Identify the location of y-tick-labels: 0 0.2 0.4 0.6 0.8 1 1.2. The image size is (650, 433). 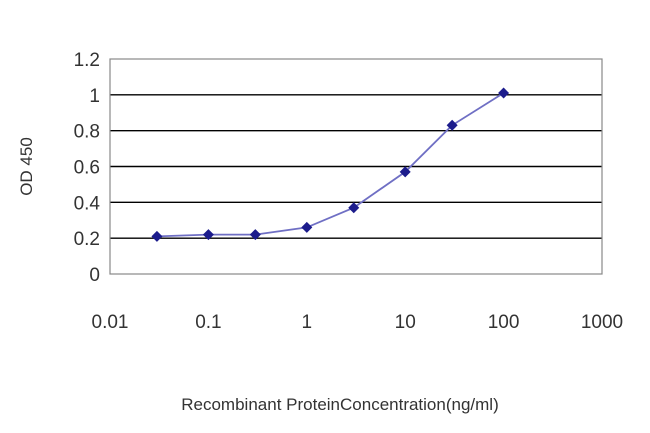
(87, 168).